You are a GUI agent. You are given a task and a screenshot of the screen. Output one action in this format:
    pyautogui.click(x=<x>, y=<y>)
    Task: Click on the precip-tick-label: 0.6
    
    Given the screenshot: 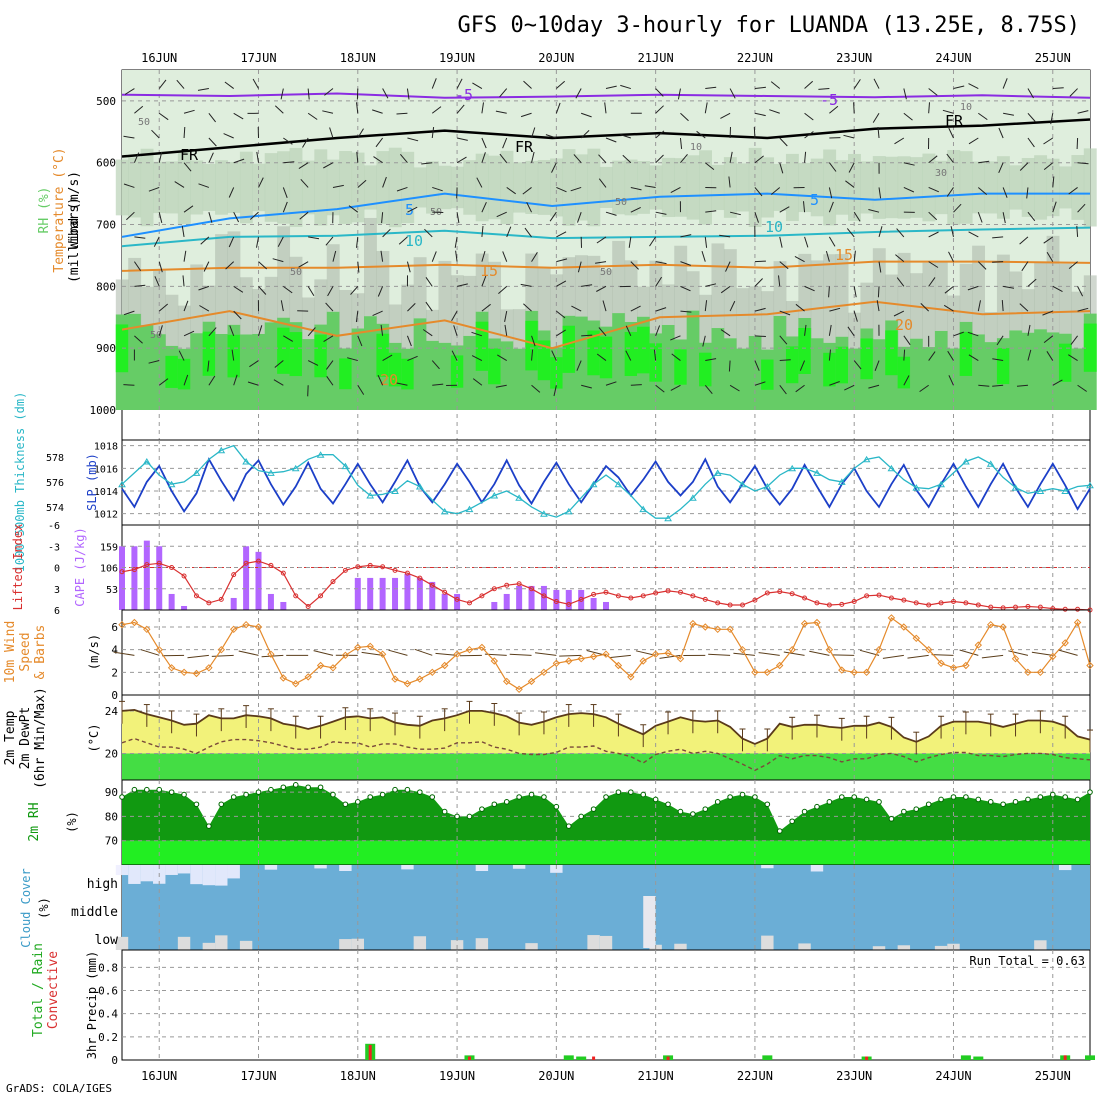 What is the action you would take?
    pyautogui.click(x=108, y=991)
    